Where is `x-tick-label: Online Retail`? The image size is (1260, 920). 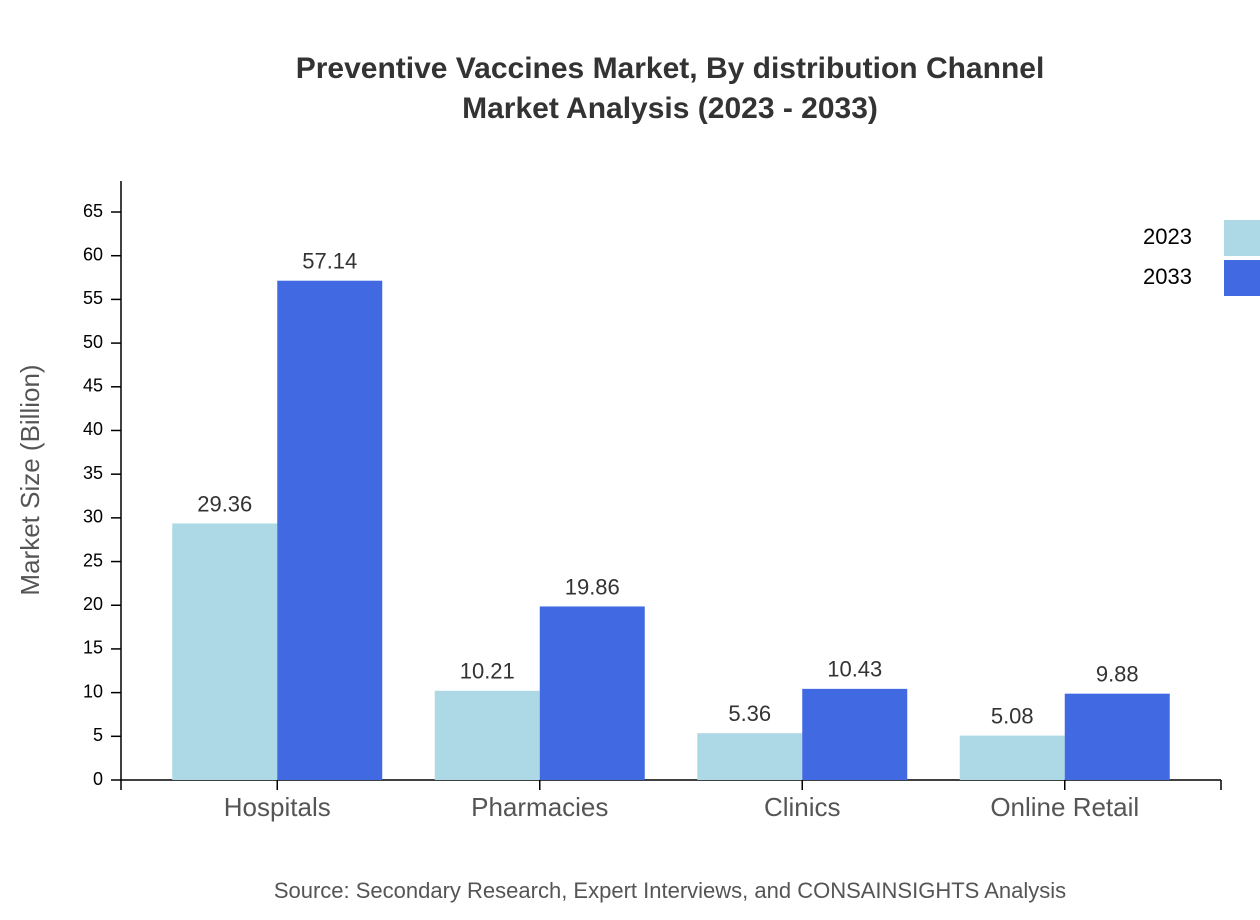
x-tick-label: Online Retail is located at coordinates (1064, 807).